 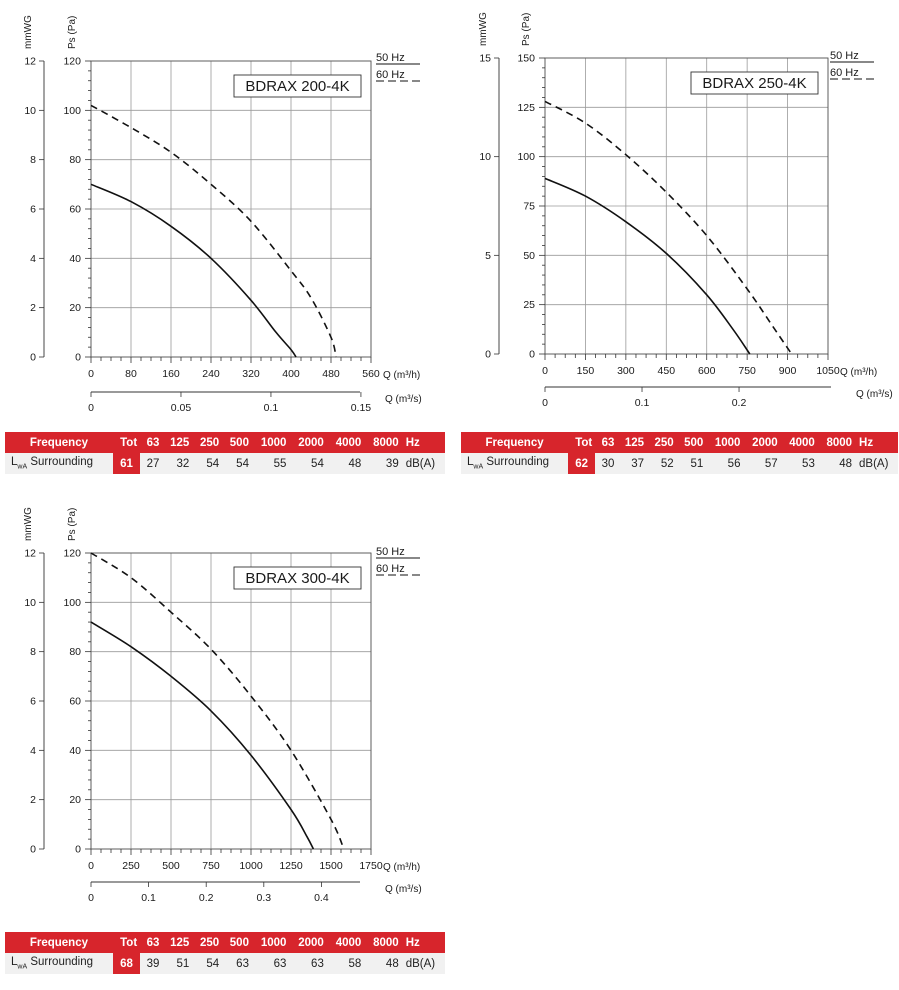 I want to click on x-tick-label: 320, so click(x=251, y=374).